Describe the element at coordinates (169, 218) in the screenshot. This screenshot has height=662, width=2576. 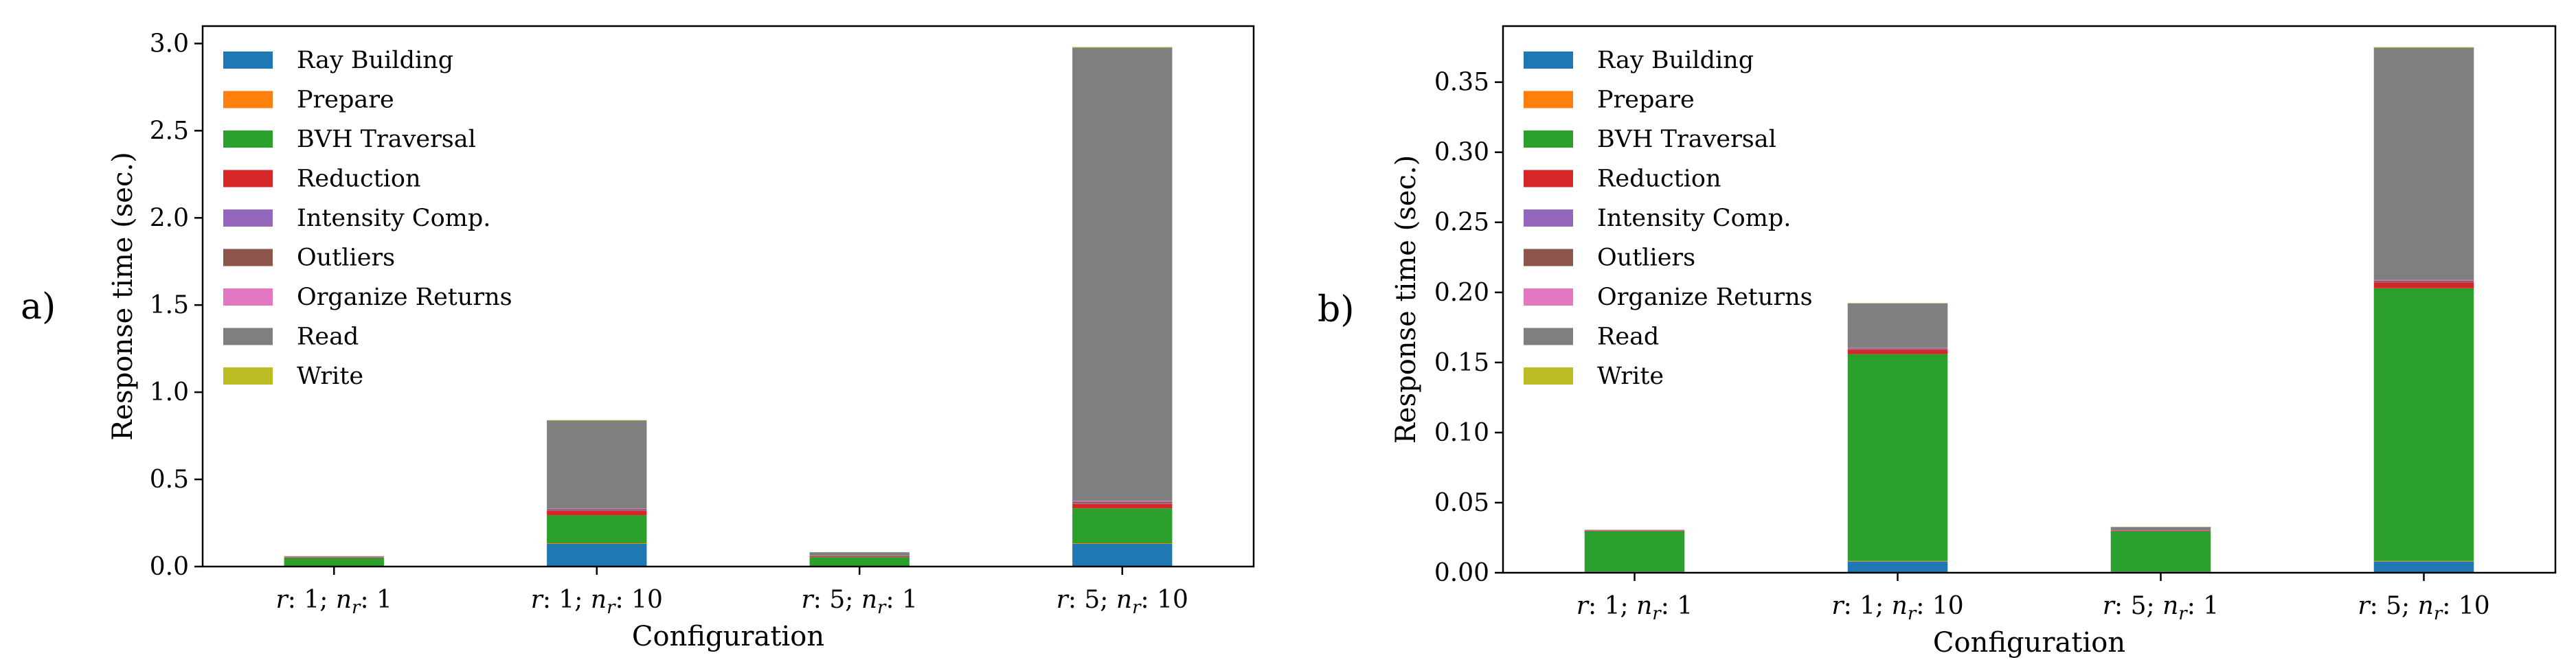
I see `y-tick-label: 2.0` at that location.